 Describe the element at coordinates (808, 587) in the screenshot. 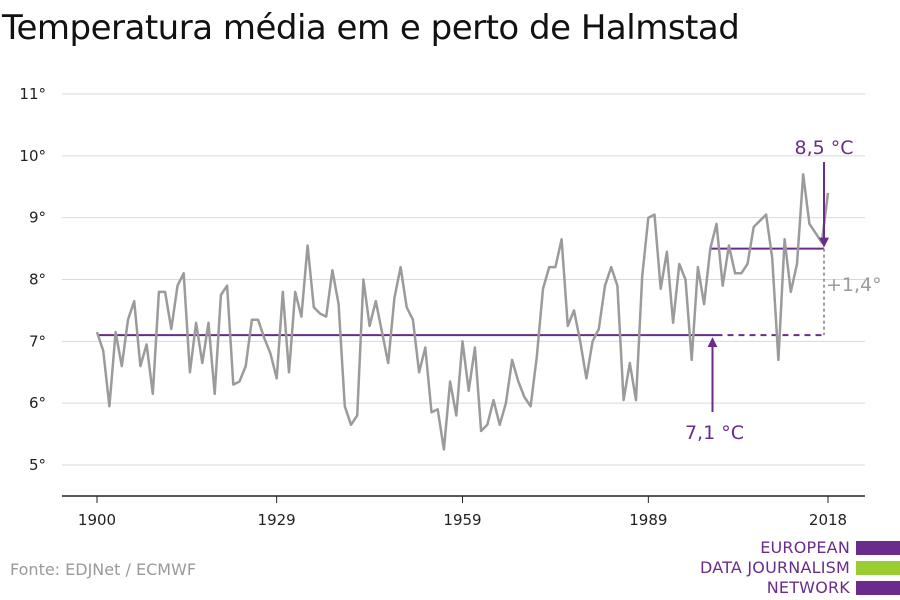

I see `logo-line-3: NETWORK` at that location.